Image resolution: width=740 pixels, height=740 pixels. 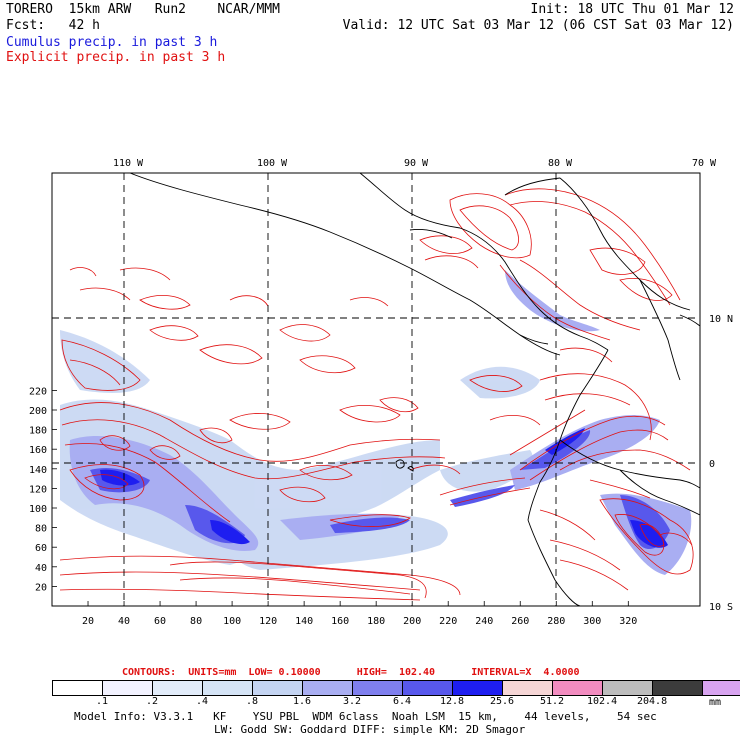 I want to click on x-tick-label: 280, so click(x=556, y=621).